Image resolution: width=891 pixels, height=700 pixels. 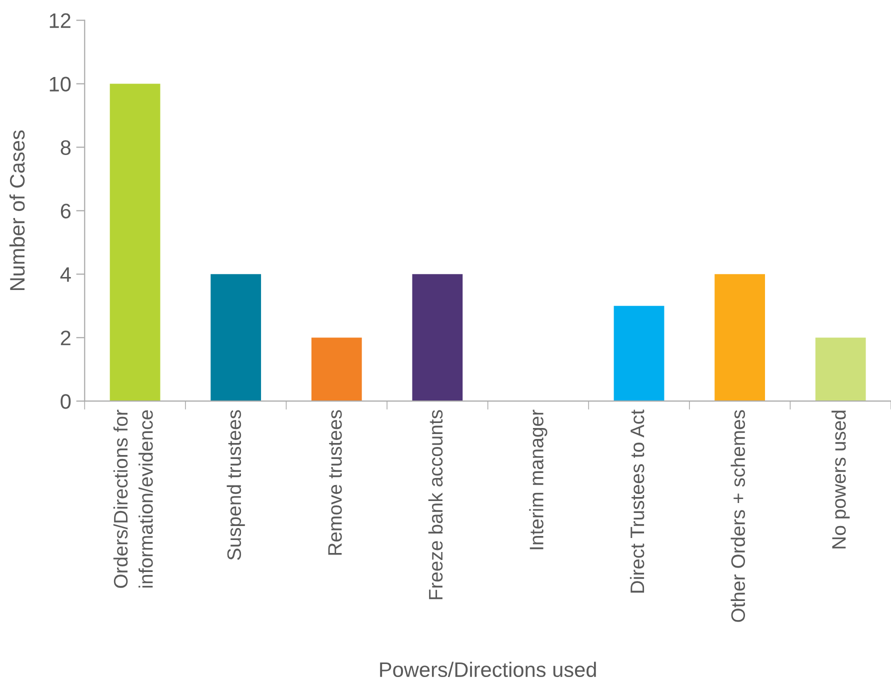 I want to click on y-axis-title: Number of Cases, so click(x=17, y=210).